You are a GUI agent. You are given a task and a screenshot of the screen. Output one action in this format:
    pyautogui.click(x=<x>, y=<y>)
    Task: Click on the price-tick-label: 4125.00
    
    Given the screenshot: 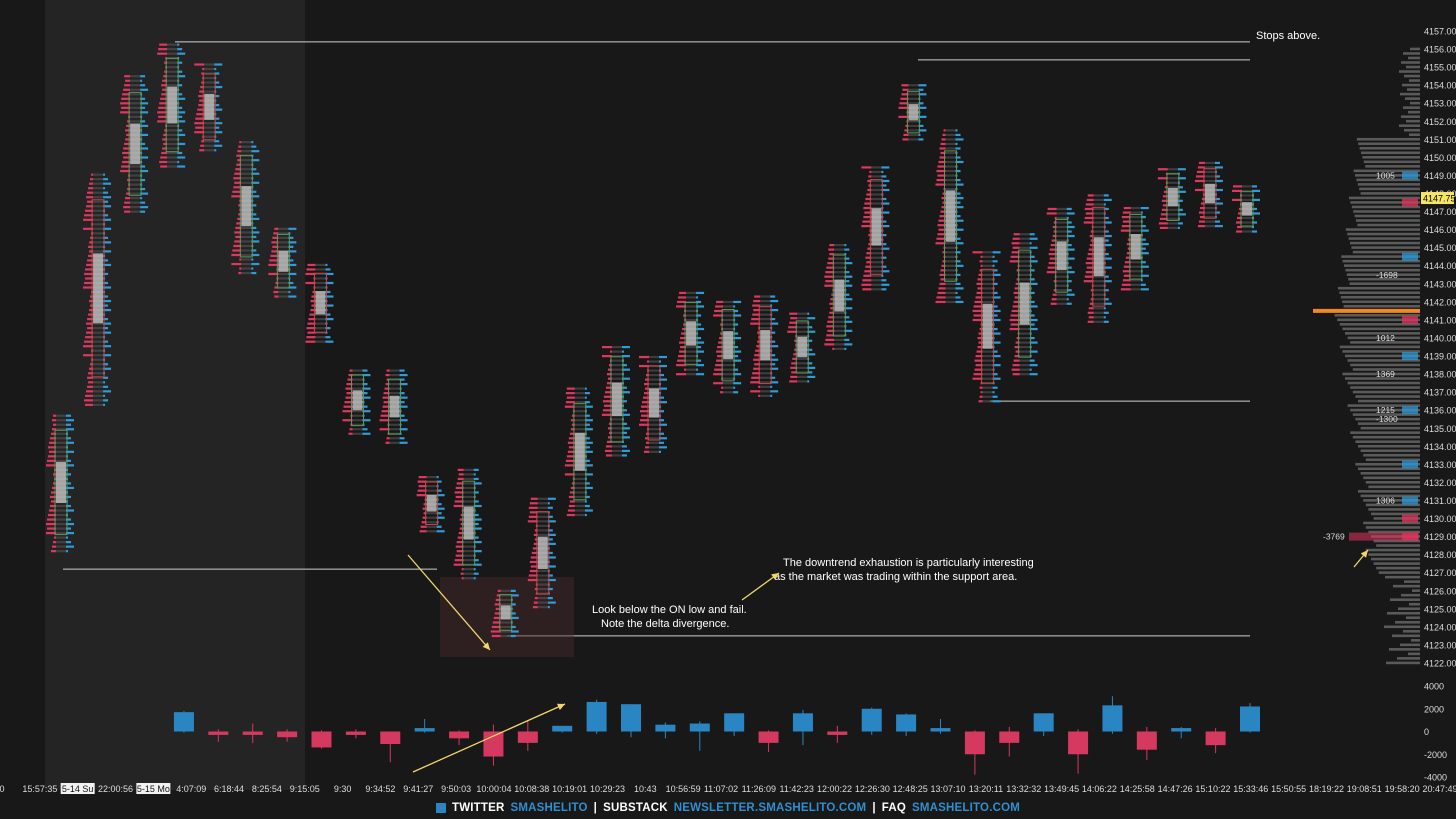 What is the action you would take?
    pyautogui.click(x=1440, y=609)
    